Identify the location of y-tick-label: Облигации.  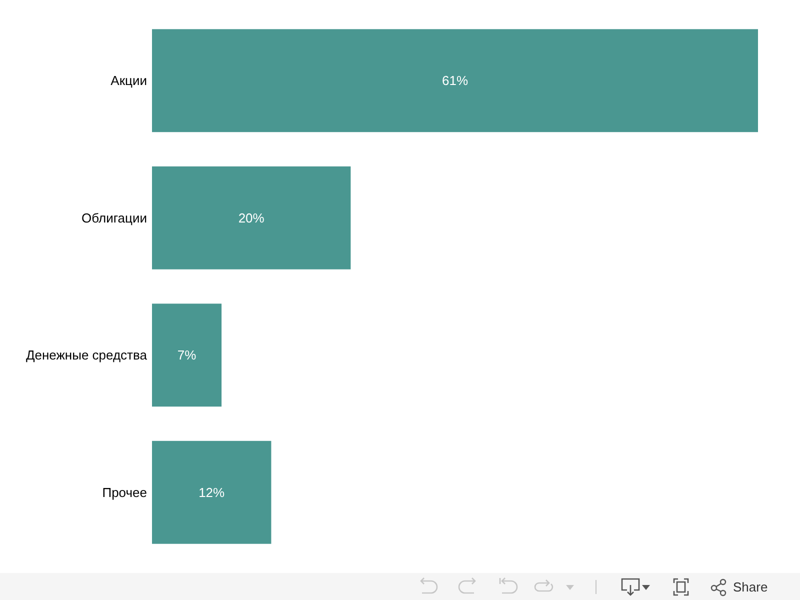
(114, 218).